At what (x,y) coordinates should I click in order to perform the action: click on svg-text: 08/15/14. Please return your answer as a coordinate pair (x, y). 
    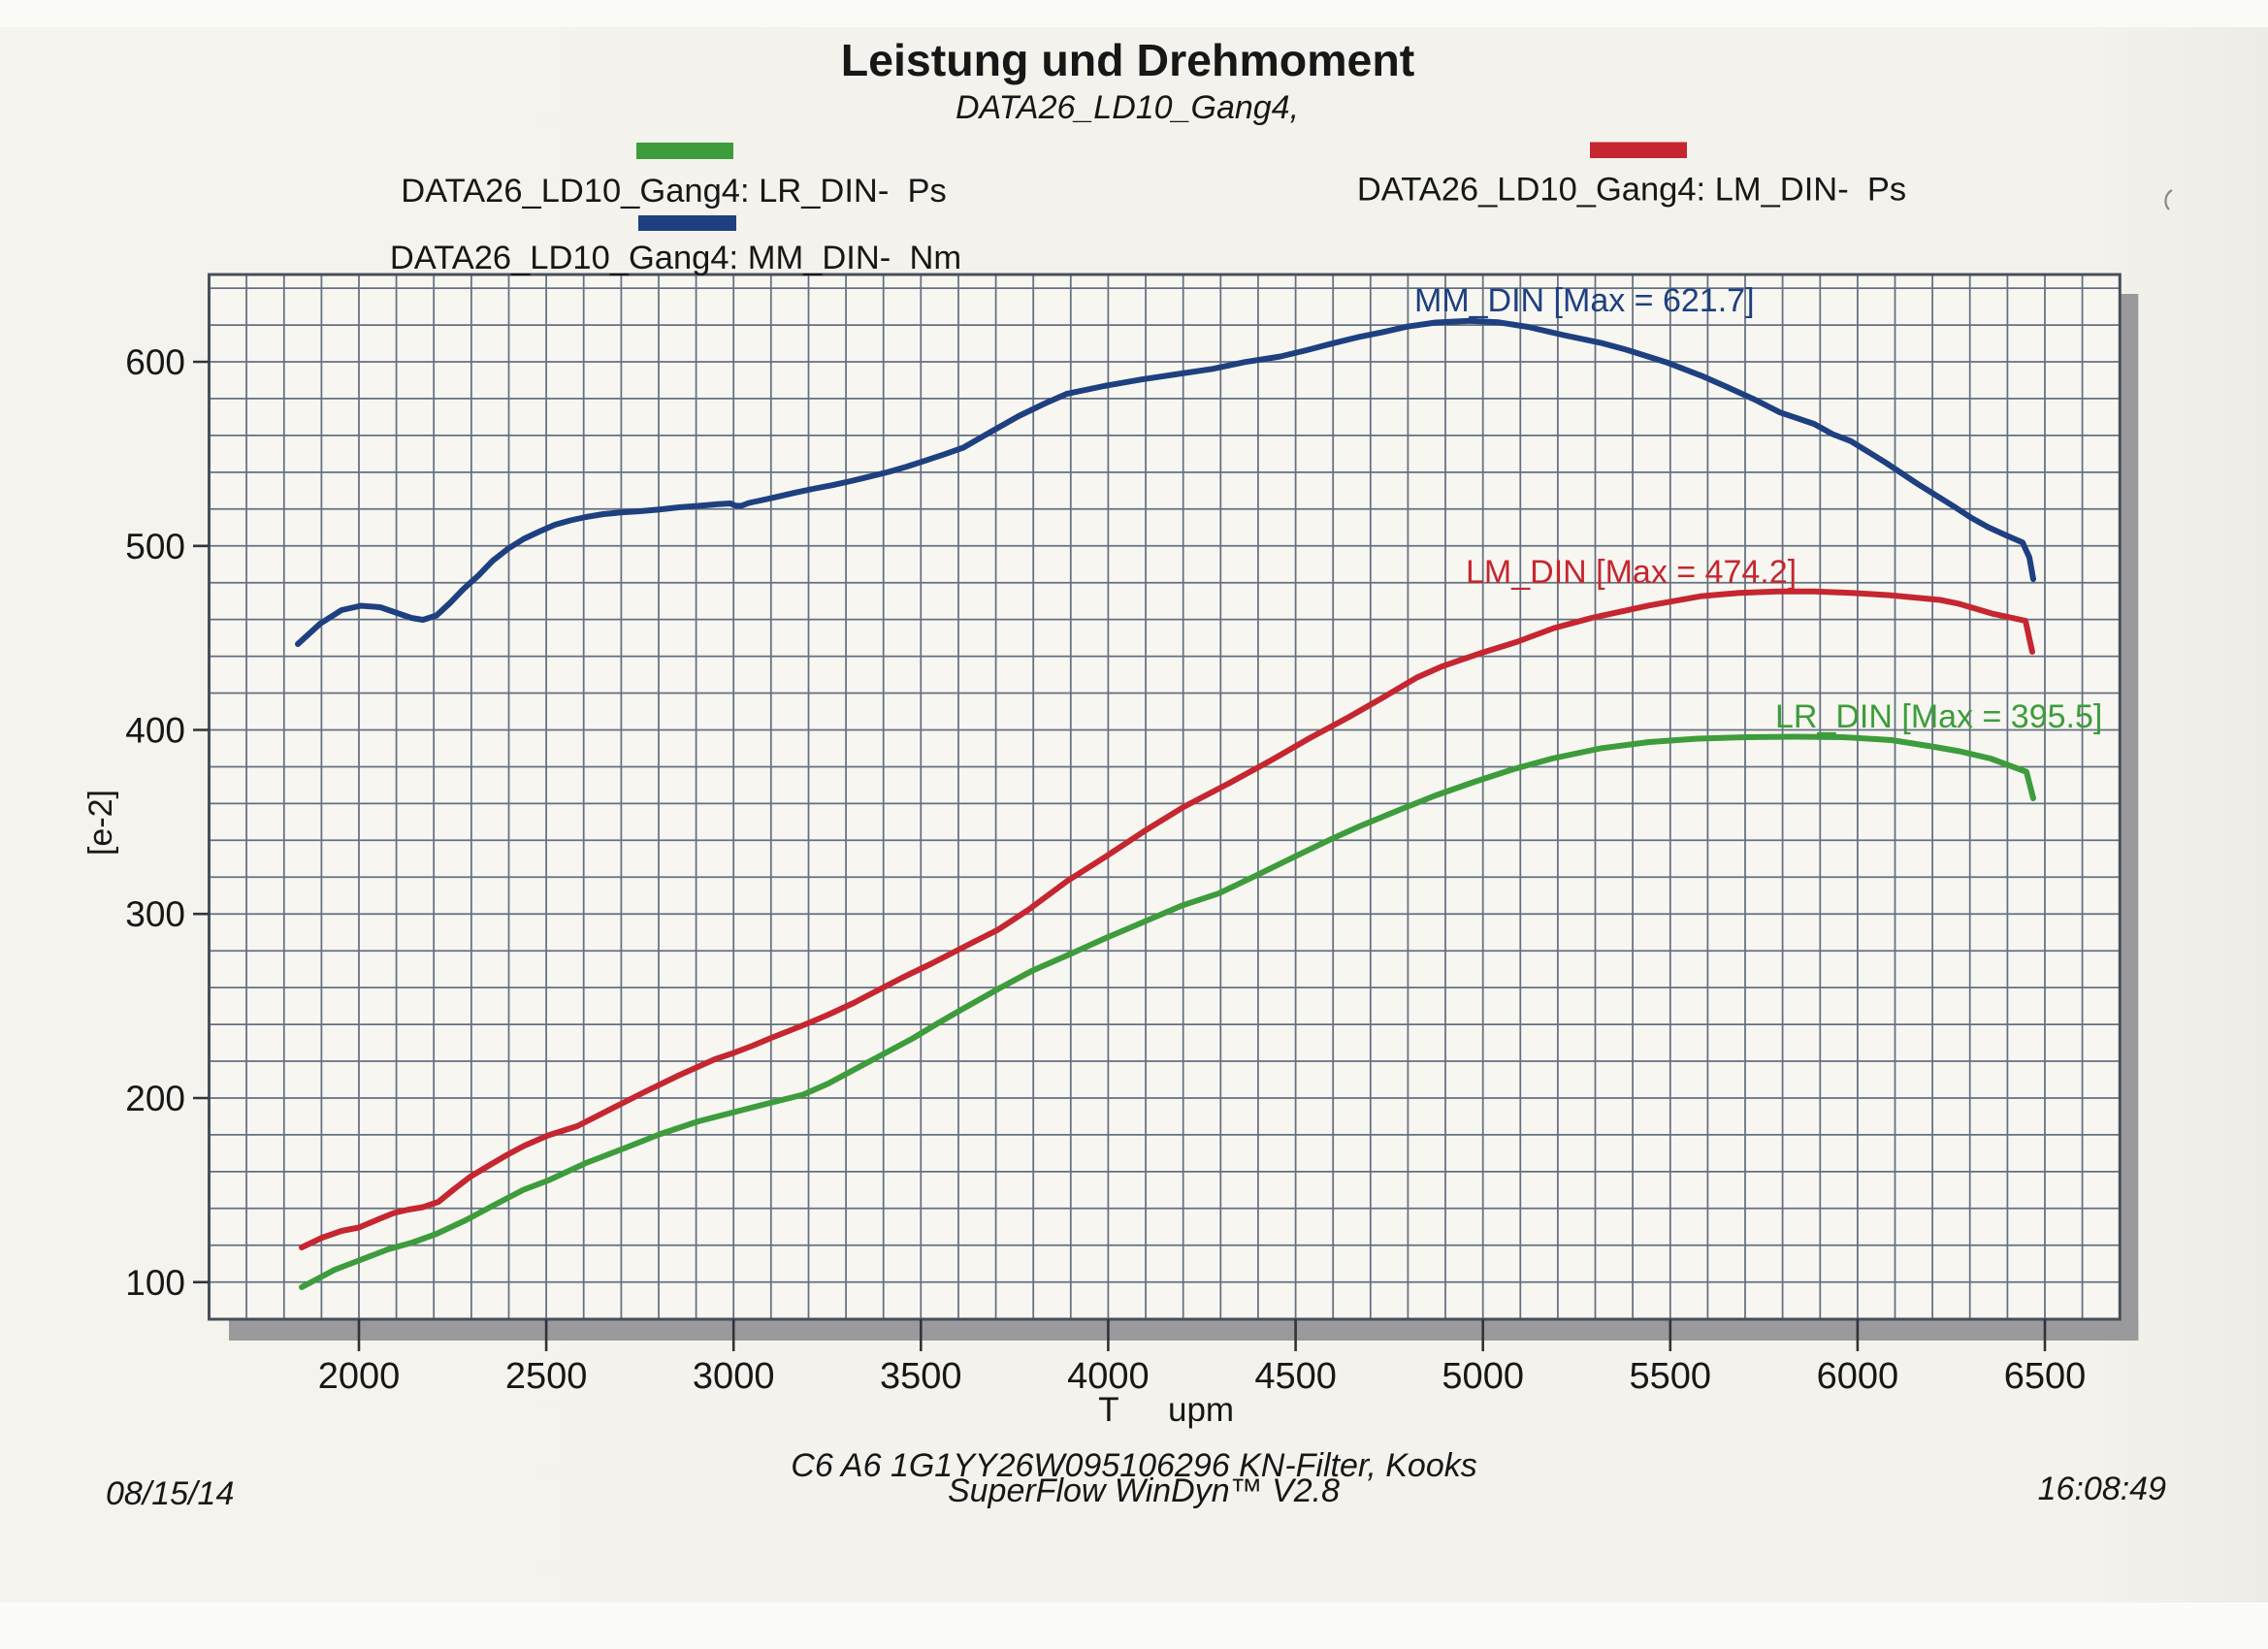
    Looking at the image, I should click on (170, 1493).